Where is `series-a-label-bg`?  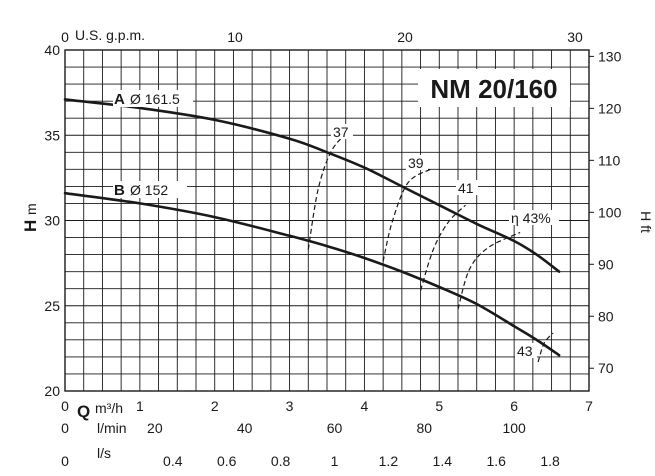 series-a-label-bg is located at coordinates (153, 98).